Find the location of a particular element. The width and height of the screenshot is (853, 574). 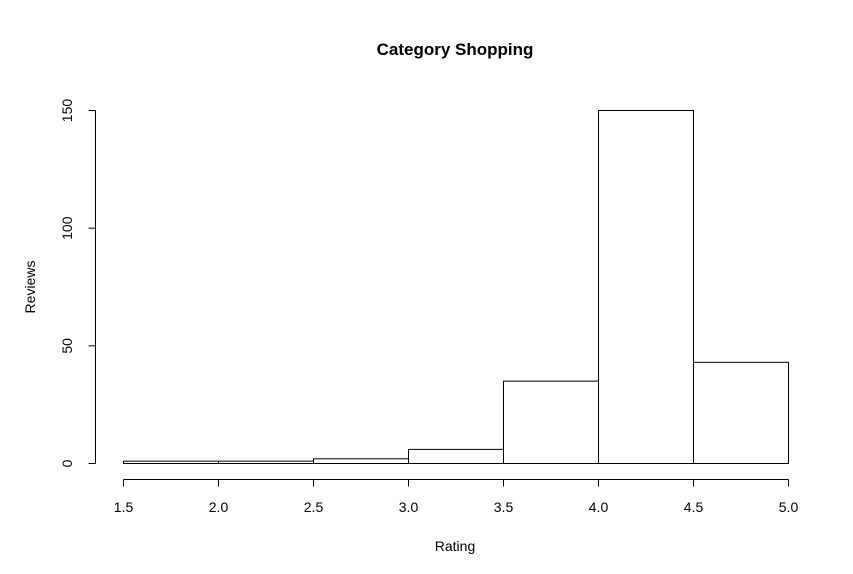

y-tick-label-1: 50 is located at coordinates (67, 346).